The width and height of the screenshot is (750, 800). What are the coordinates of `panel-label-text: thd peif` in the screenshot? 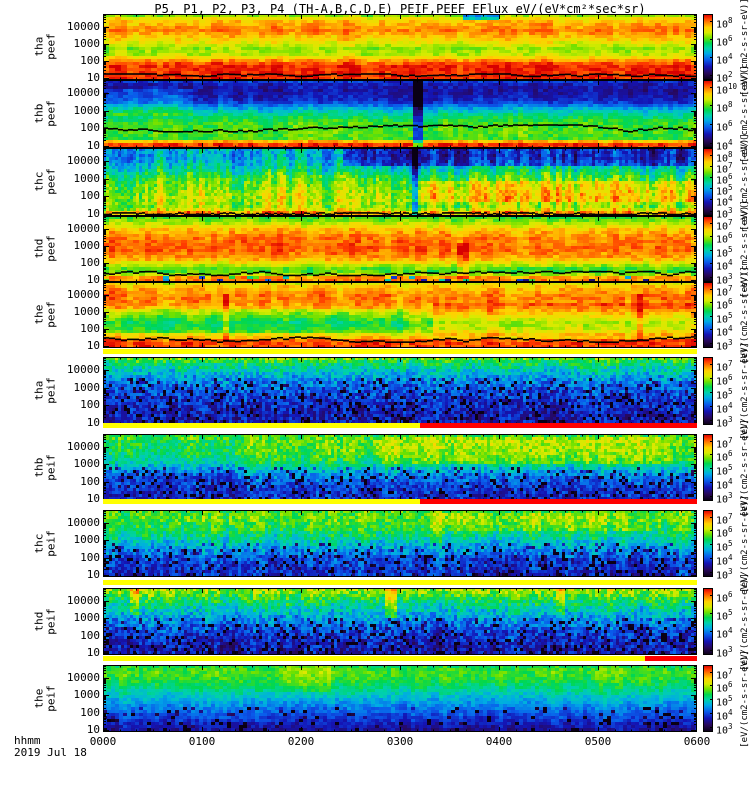 It's located at (44, 621).